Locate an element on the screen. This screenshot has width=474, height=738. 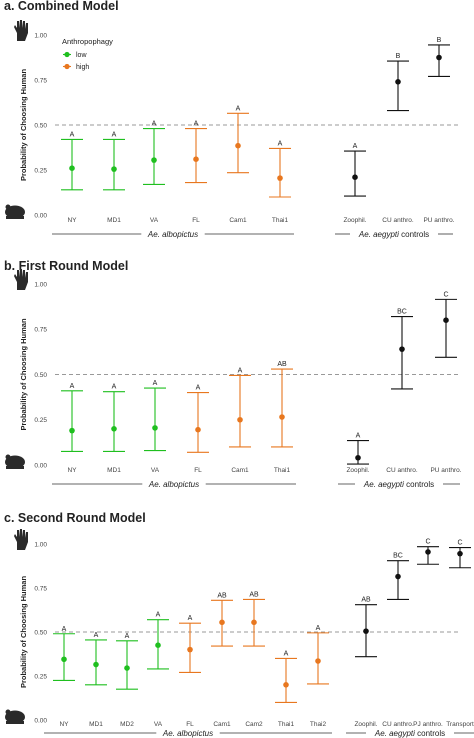
x-tick-label: PJ anthro. is located at coordinates (428, 724).